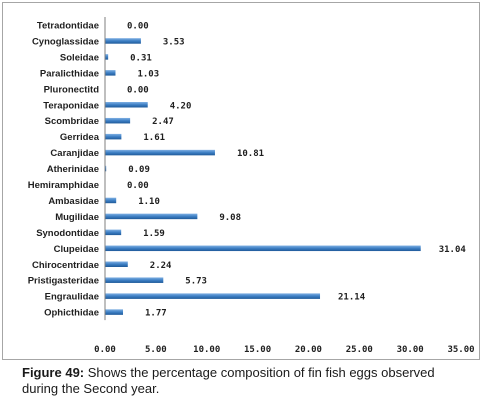 The height and width of the screenshot is (414, 484). Describe the element at coordinates (206, 350) in the screenshot. I see `x-tick-label: 10.00` at that location.